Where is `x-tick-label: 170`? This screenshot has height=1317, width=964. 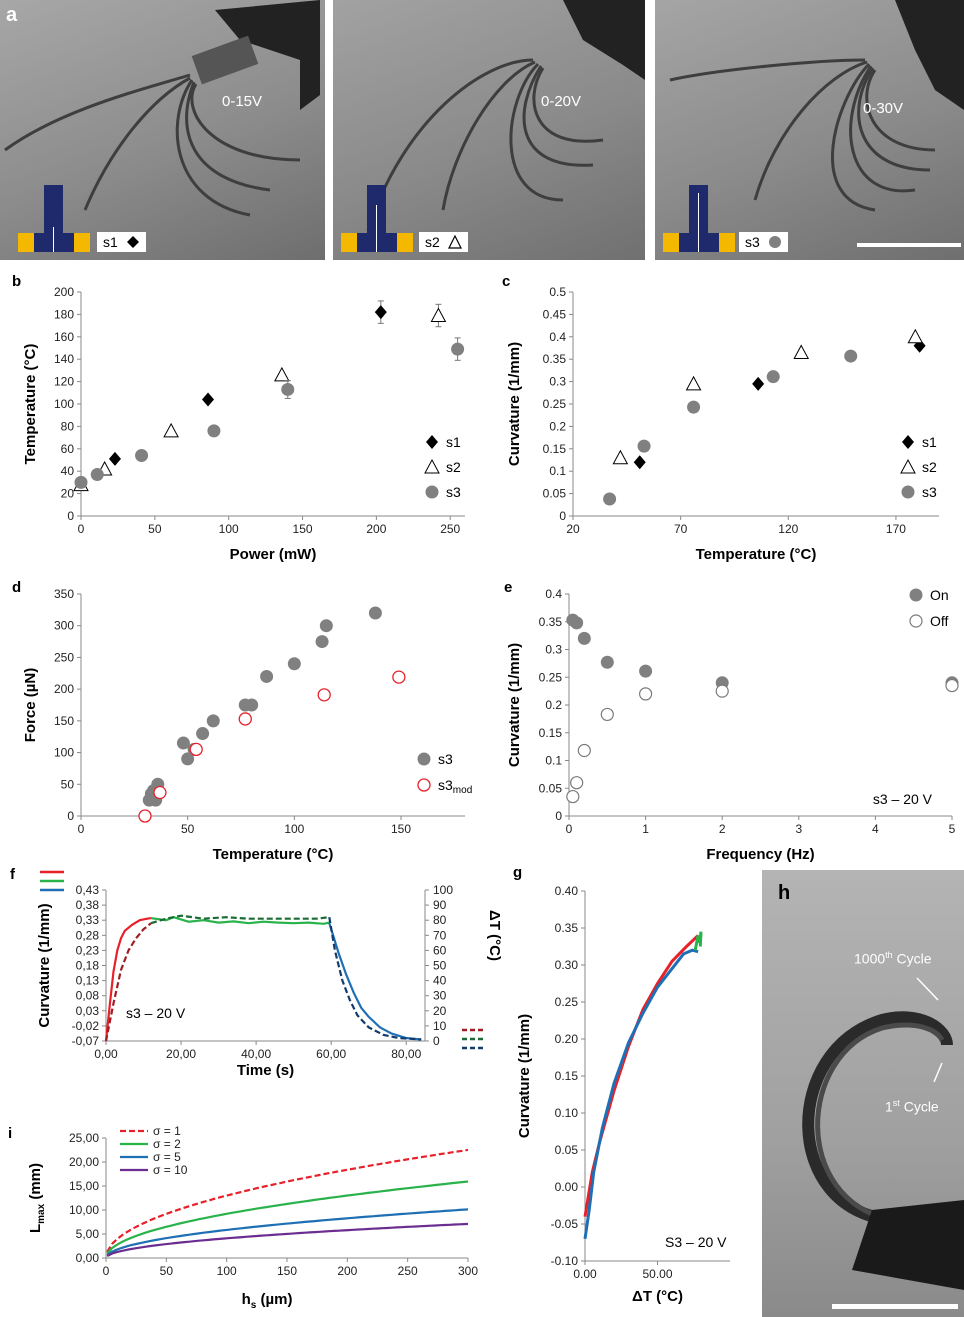
x-tick-label: 170 is located at coordinates (896, 529).